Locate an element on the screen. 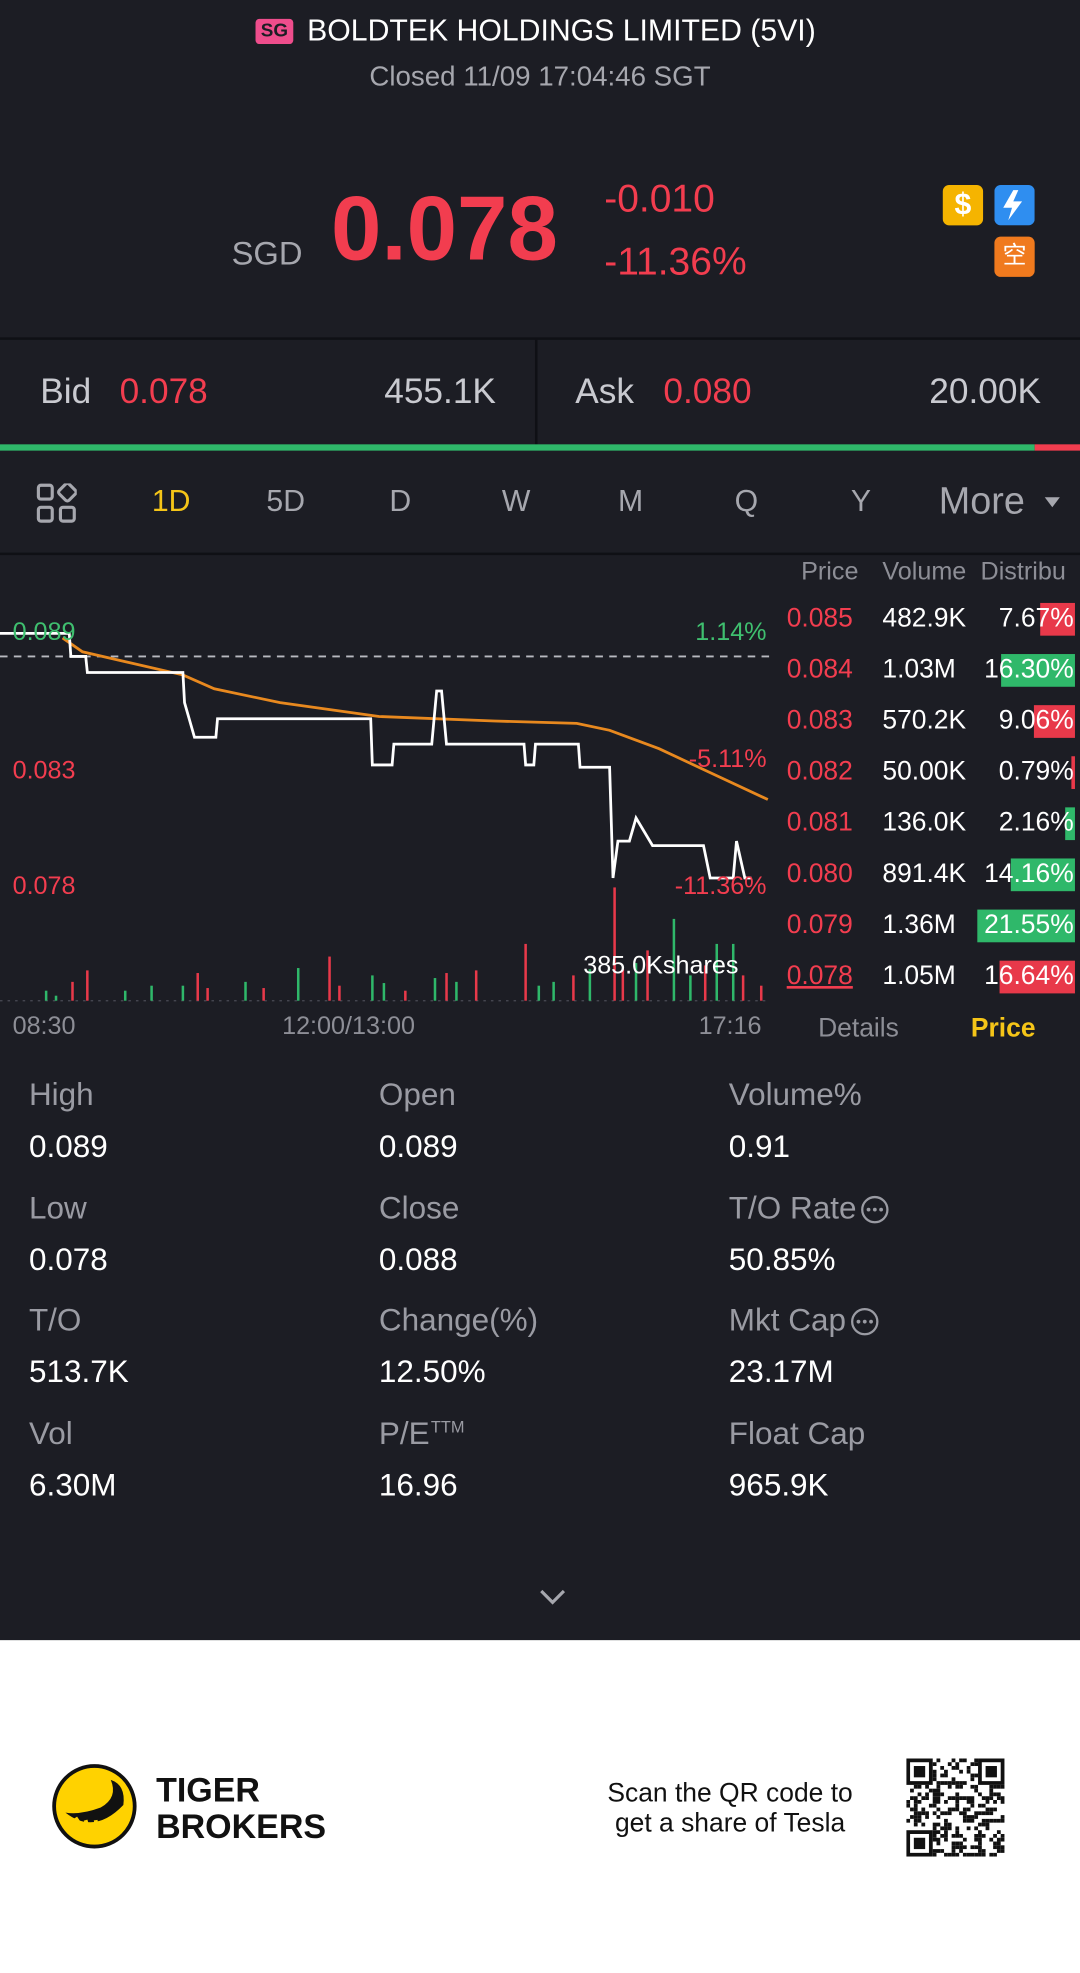 The image size is (1080, 1973). period-tab: Y is located at coordinates (861, 501).